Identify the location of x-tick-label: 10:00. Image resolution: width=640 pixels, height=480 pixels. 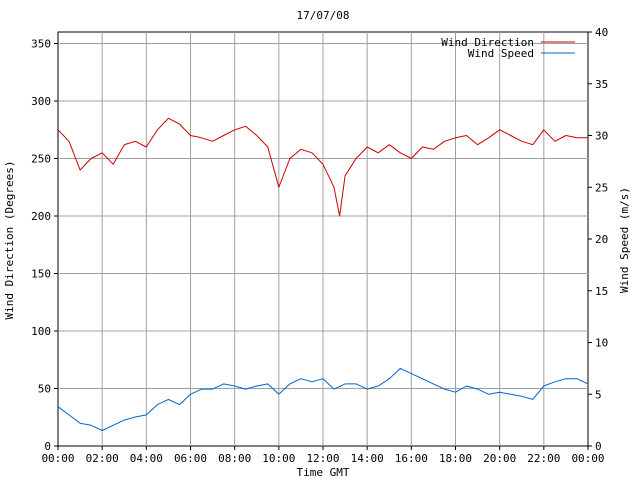
(278, 458).